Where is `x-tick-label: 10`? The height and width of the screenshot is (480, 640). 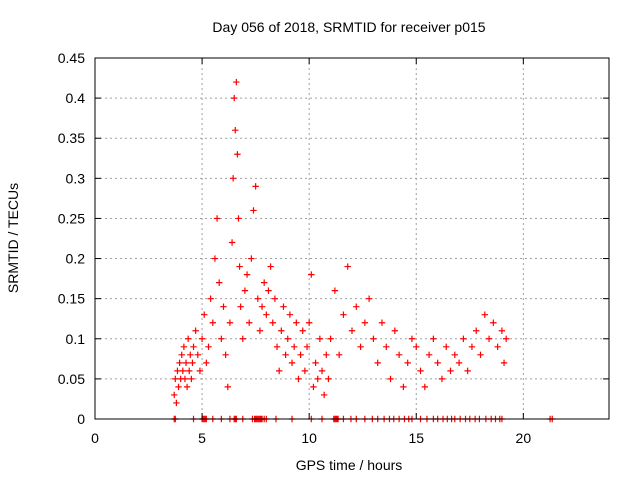 x-tick-label: 10 is located at coordinates (309, 438).